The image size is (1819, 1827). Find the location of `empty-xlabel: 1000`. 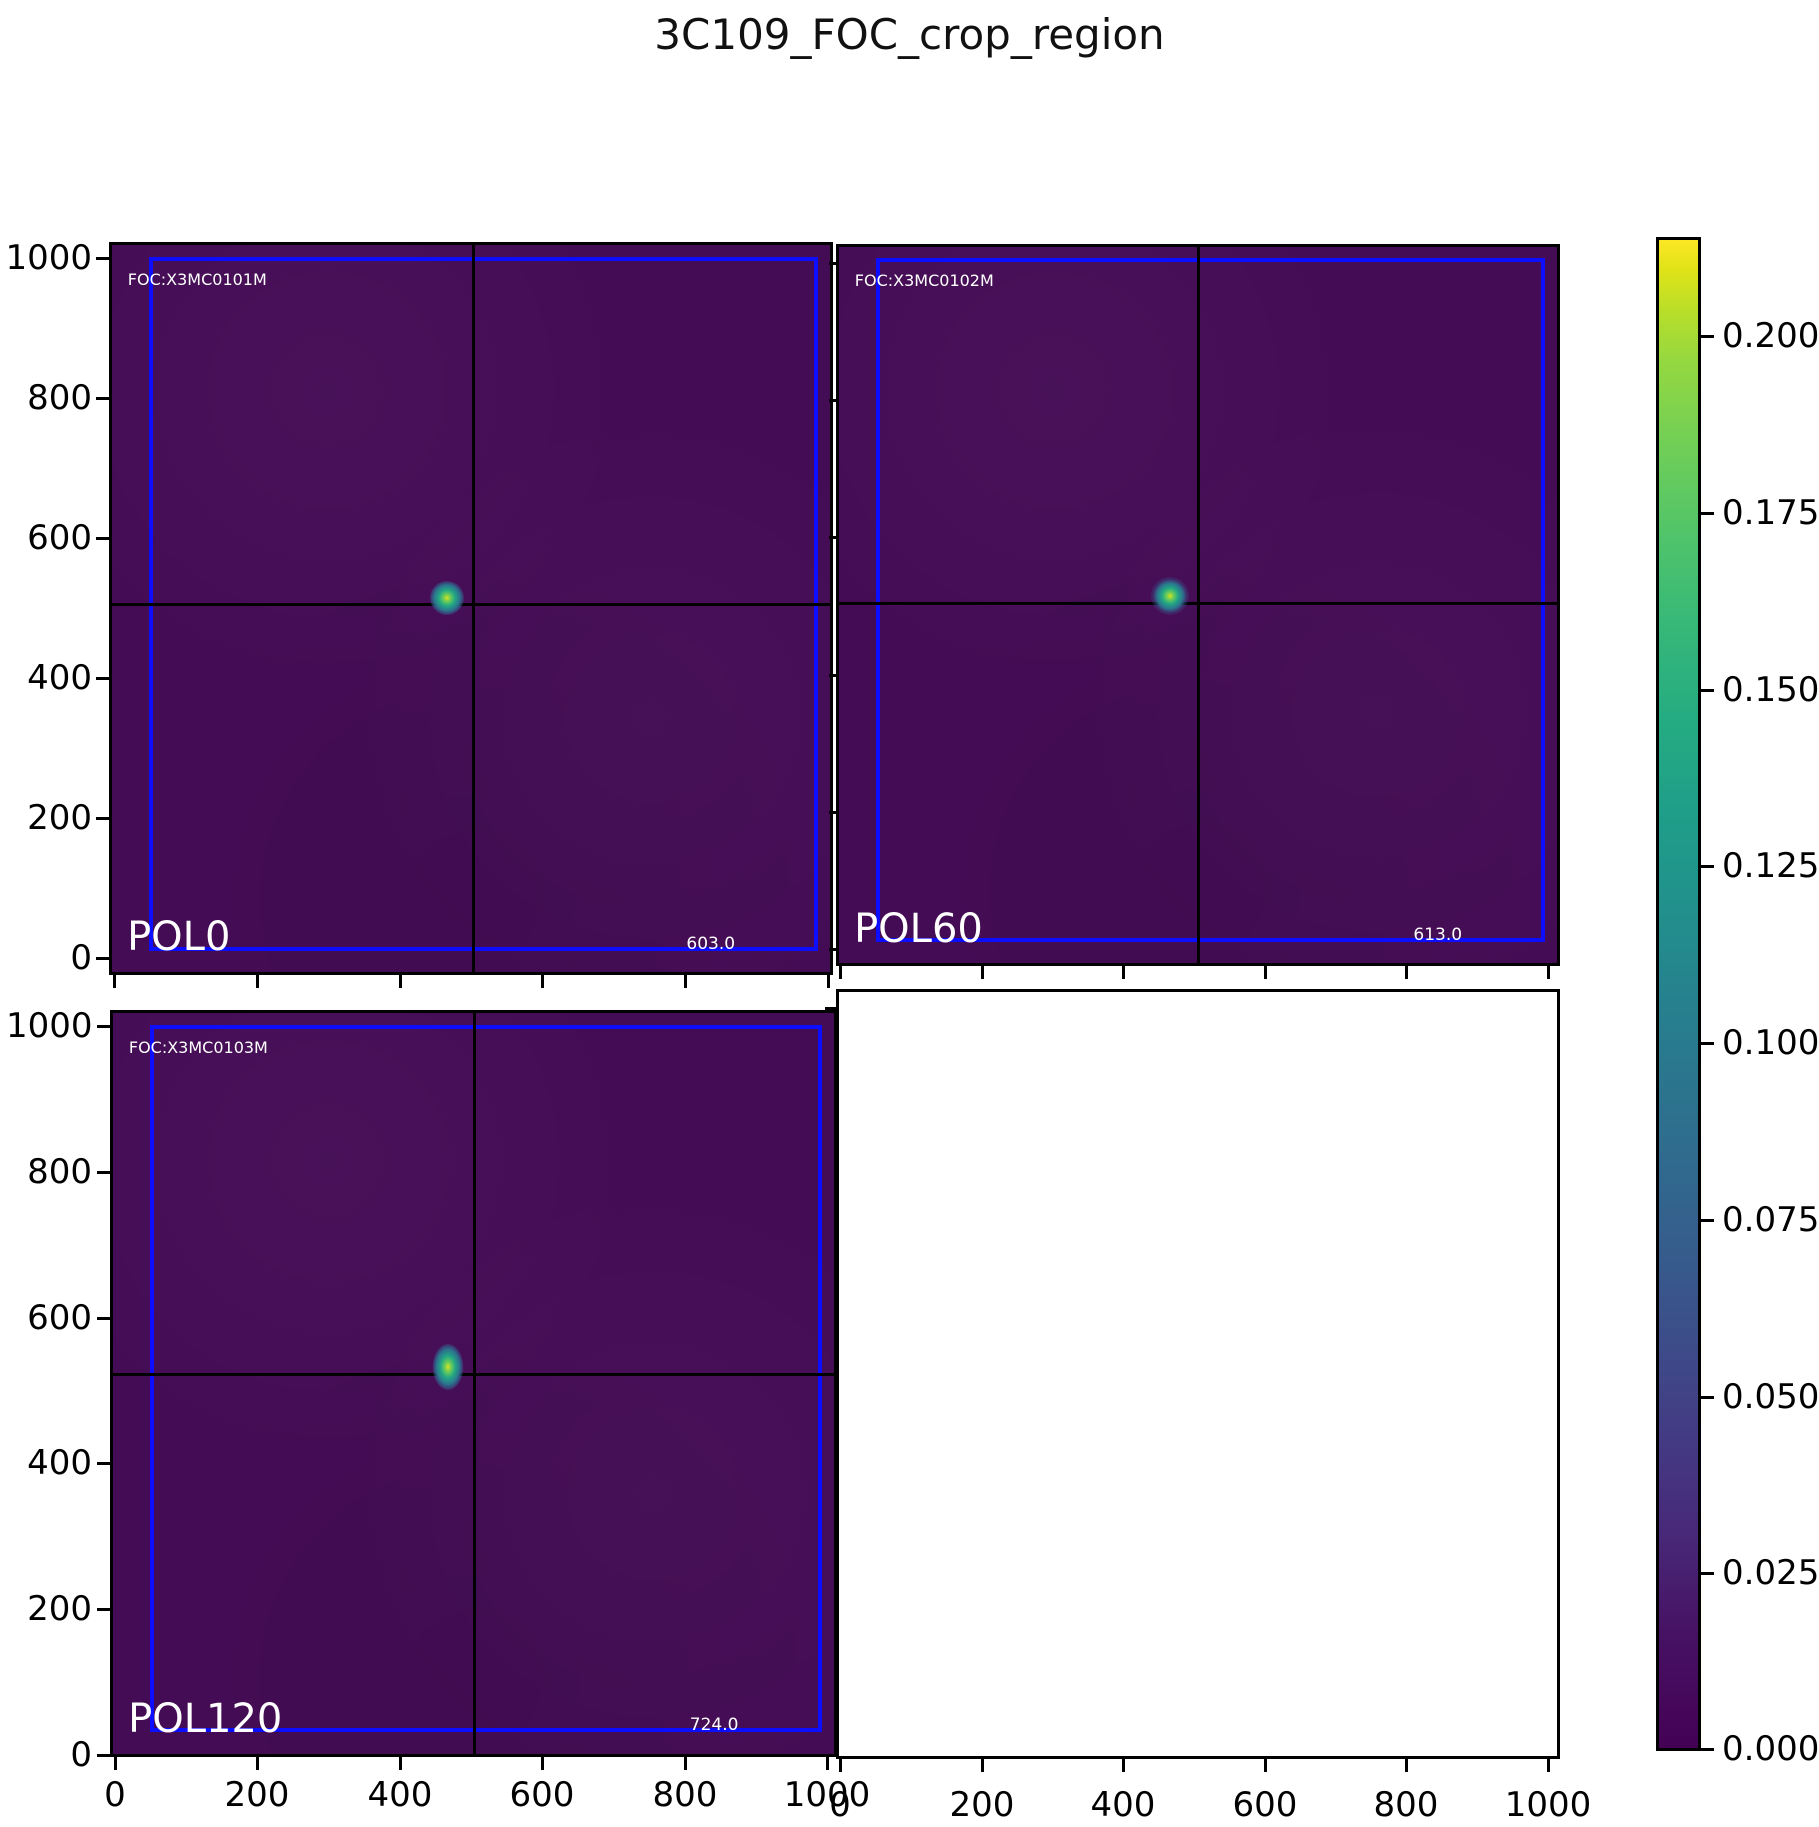

empty-xlabel: 1000 is located at coordinates (1548, 1805).